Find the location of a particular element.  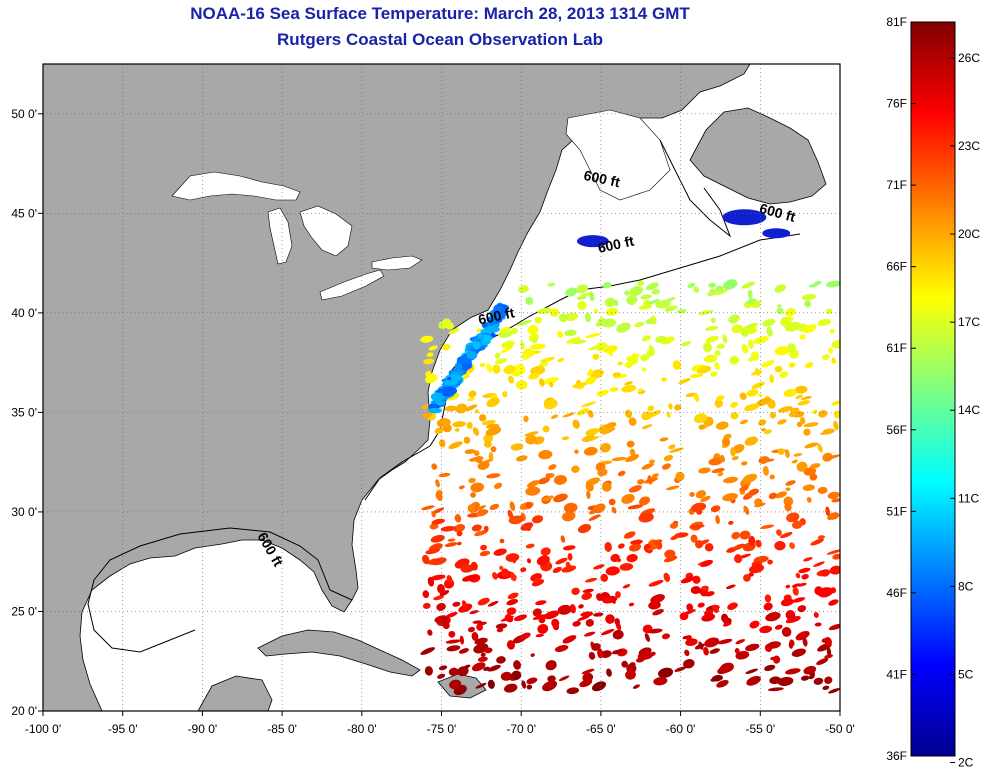

colorbar-fahrenheit-ticks: 81F 76F 71F 66F 61F 56F 51F 46F 41F 36F is located at coordinates (901, 389).